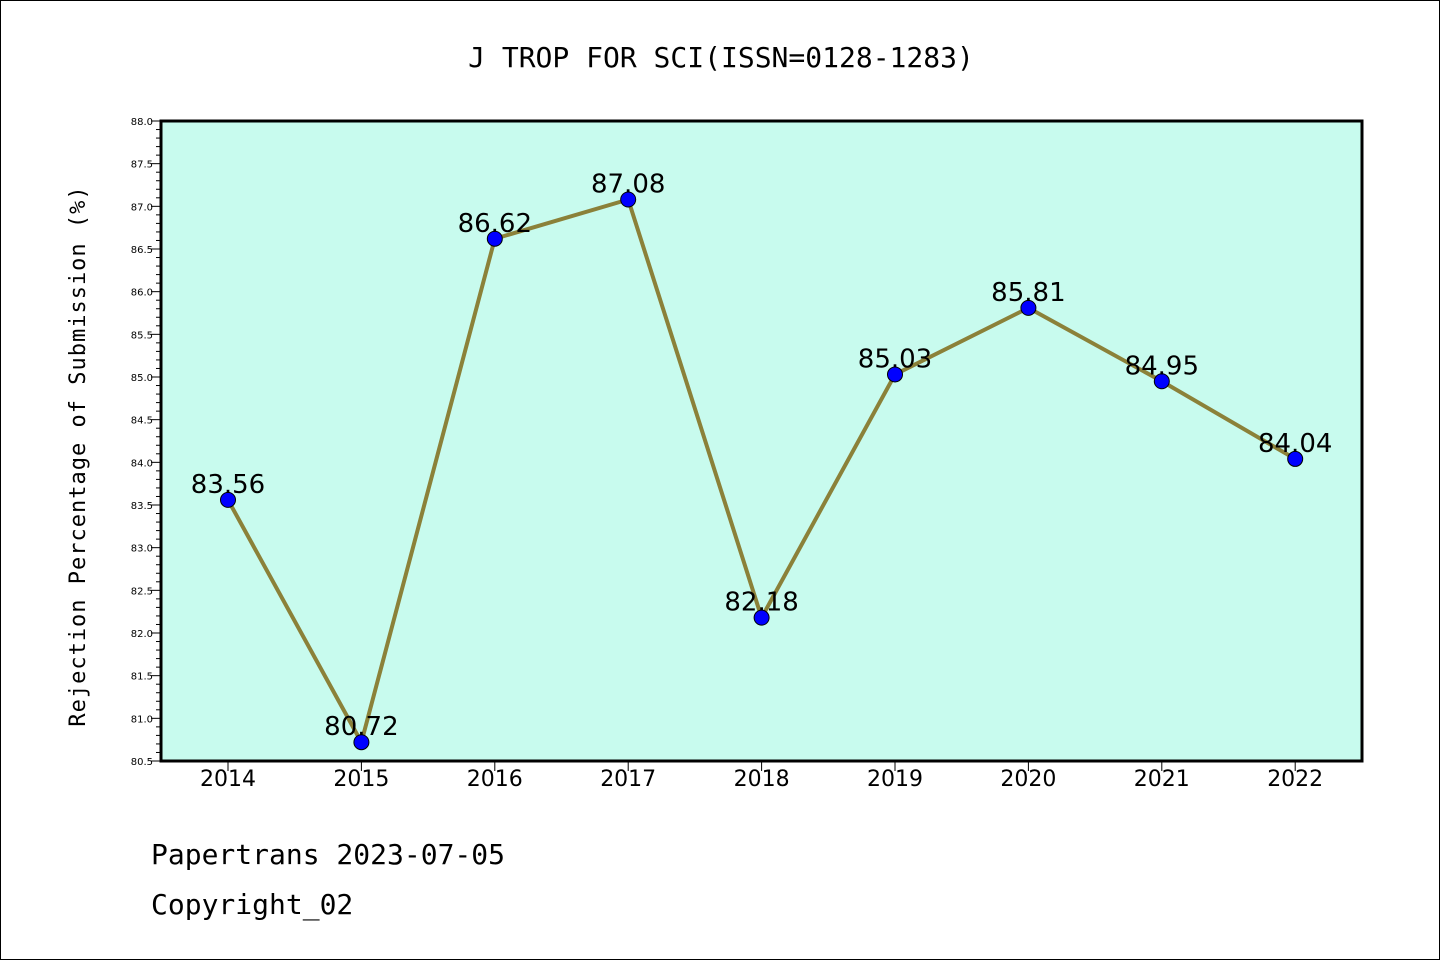  I want to click on y-tick-label: 83.0, so click(142, 549).